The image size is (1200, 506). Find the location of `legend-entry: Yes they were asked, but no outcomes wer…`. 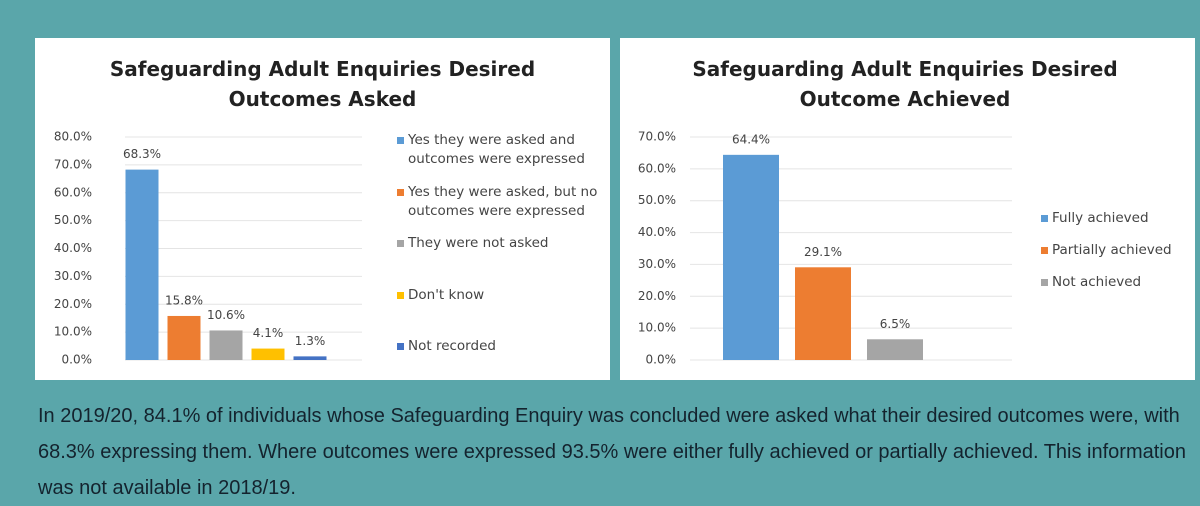

legend-entry: Yes they were asked, but no outcomes wer… is located at coordinates (505, 202).